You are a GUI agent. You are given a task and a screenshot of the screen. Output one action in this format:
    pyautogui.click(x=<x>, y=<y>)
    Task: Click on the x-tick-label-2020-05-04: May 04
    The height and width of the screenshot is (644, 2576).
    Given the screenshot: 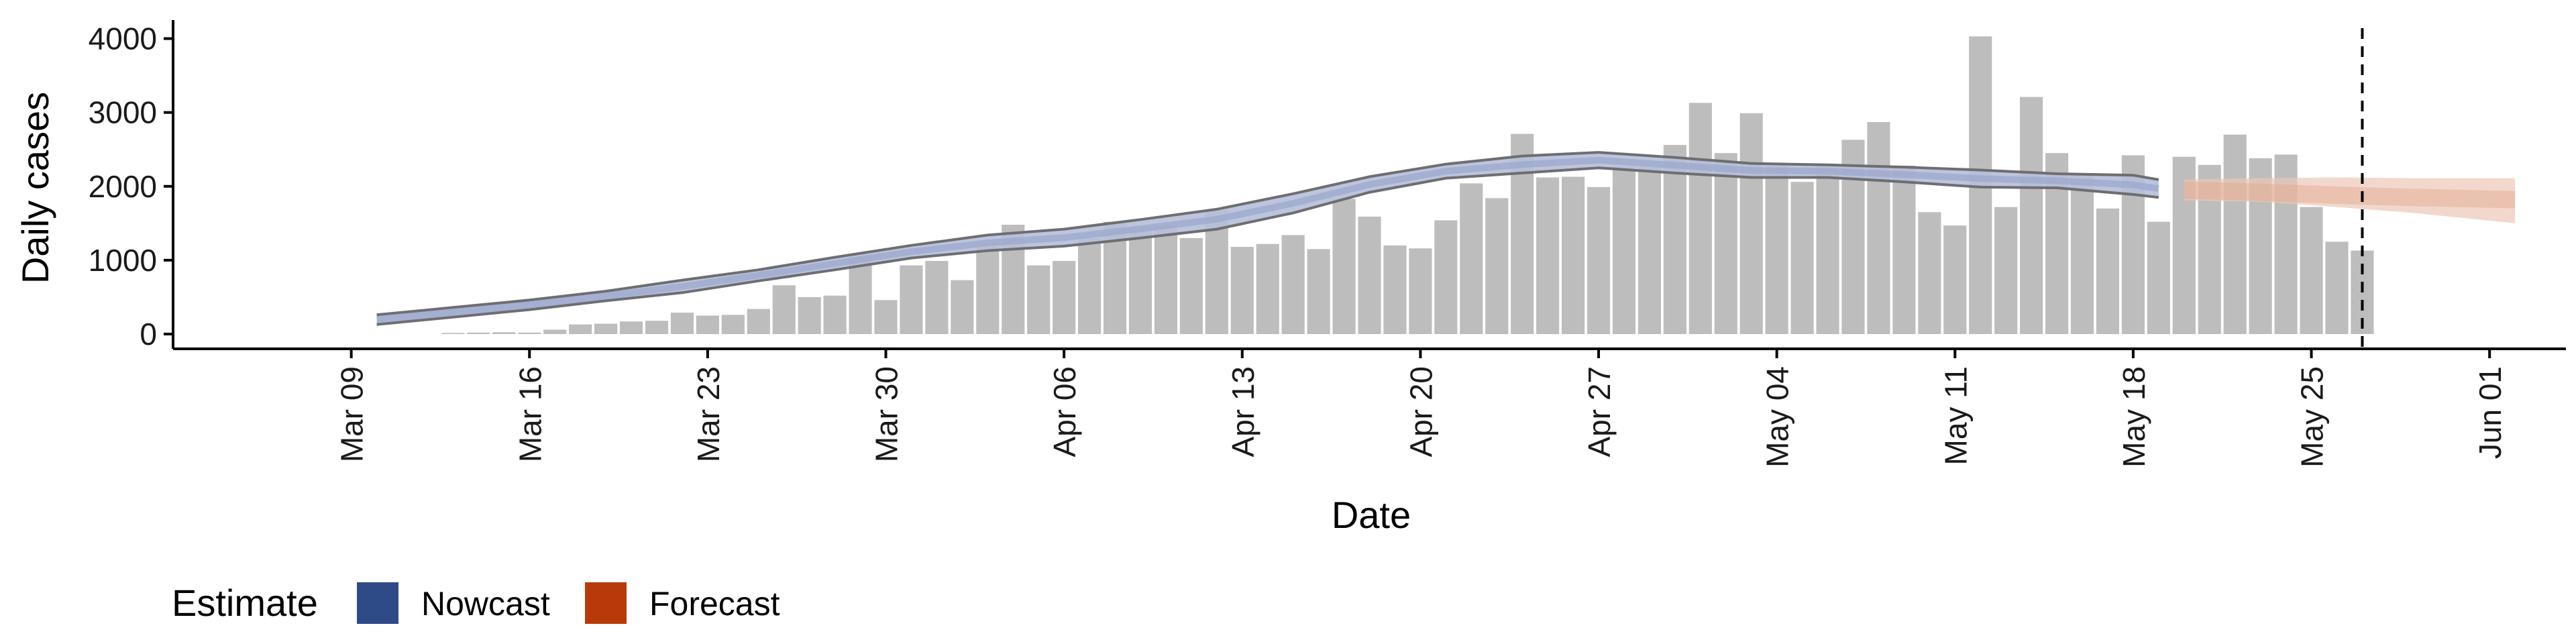 What is the action you would take?
    pyautogui.click(x=1777, y=417)
    